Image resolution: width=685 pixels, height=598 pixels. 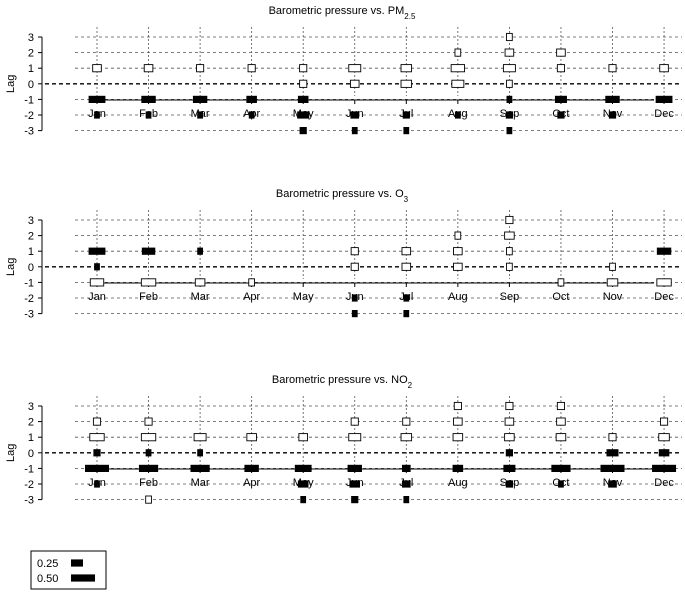 I want to click on y-axis-label-2: Lag, so click(x=11, y=453).